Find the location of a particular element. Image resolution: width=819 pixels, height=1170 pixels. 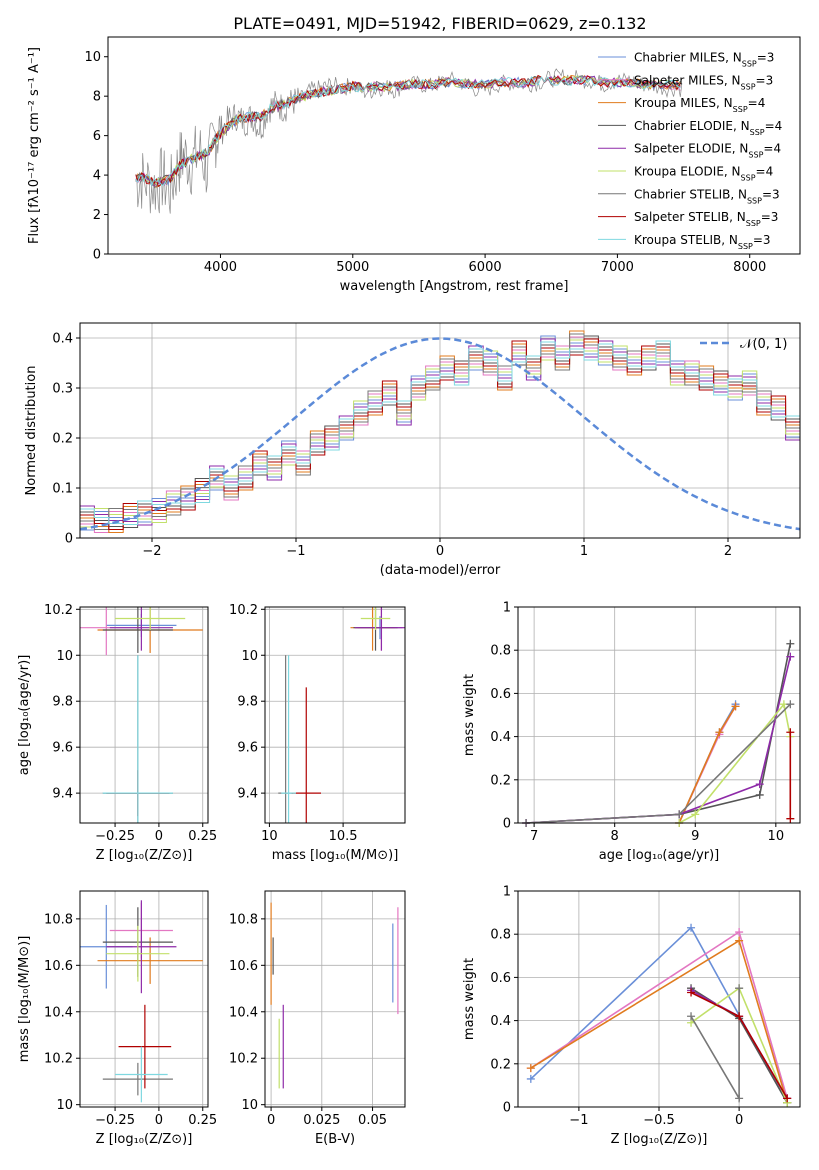

x-tick-label: 1 is located at coordinates (584, 551).